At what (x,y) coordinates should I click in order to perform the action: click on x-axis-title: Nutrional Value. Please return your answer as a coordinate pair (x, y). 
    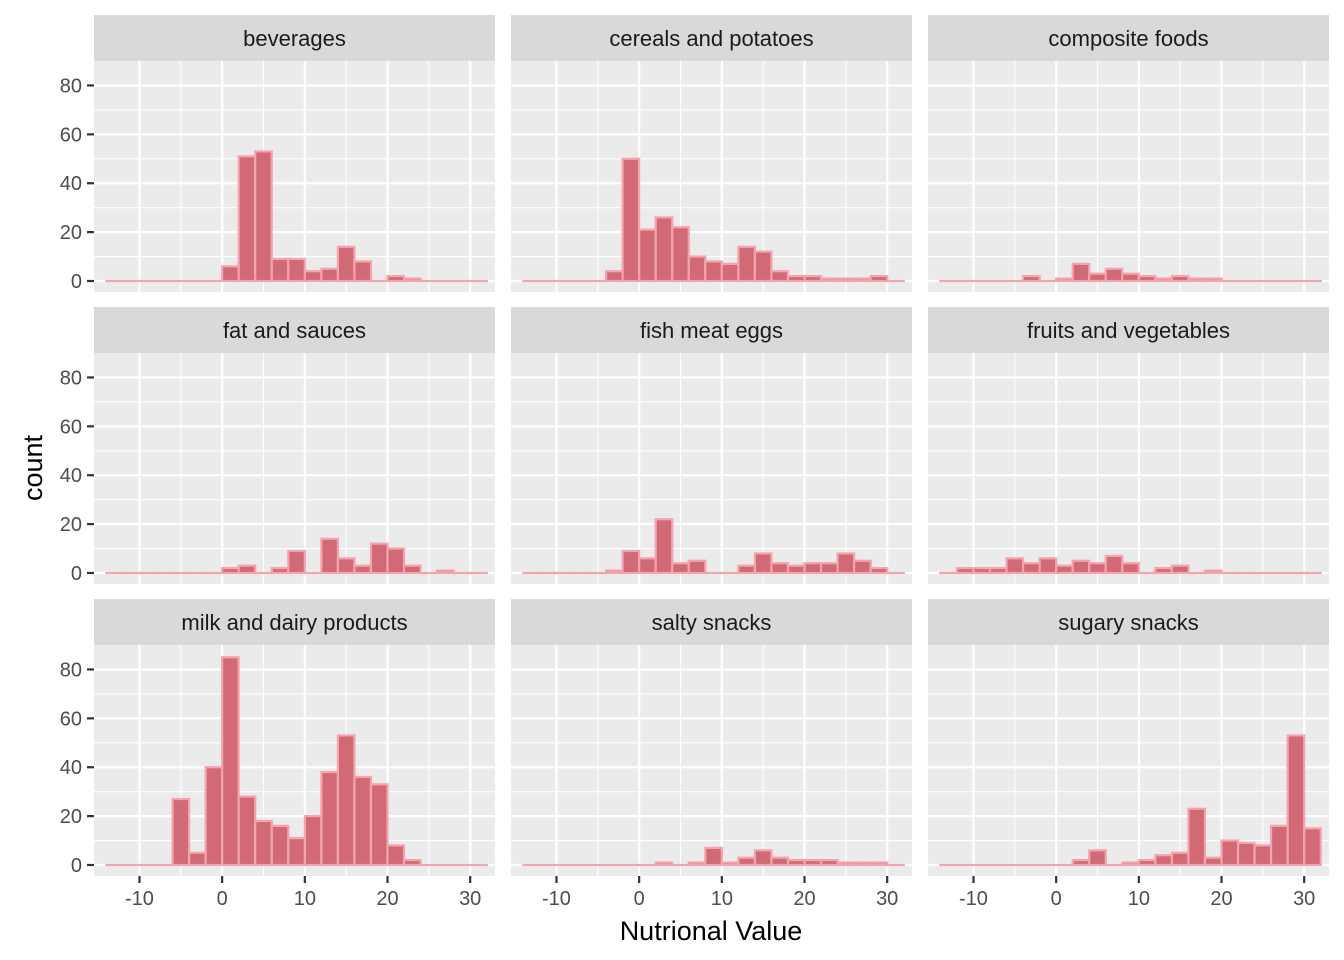
    Looking at the image, I should click on (711, 931).